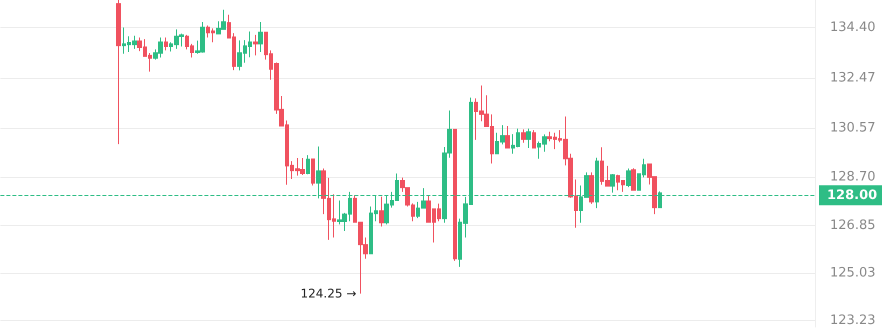  What do you see at coordinates (853, 320) in the screenshot?
I see `y-tick-label: 123.23` at bounding box center [853, 320].